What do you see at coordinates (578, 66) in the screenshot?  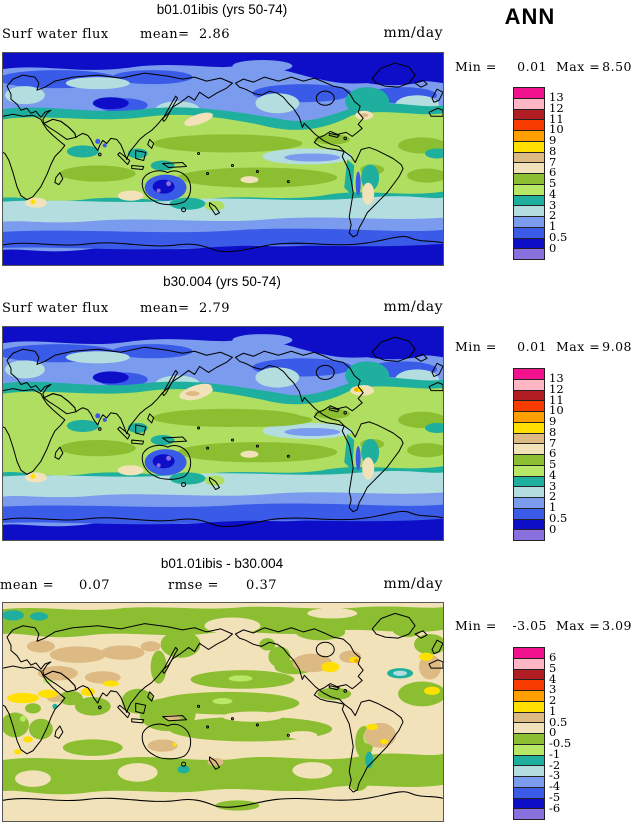 I see `panel-1-max-label: Max =` at bounding box center [578, 66].